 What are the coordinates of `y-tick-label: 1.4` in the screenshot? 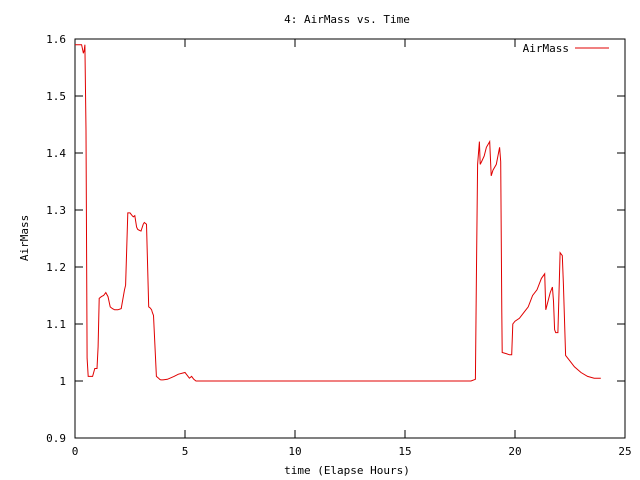 It's located at (56, 153).